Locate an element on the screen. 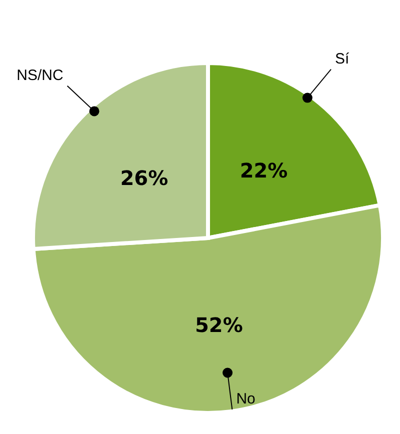  data-label: 22% is located at coordinates (264, 170).